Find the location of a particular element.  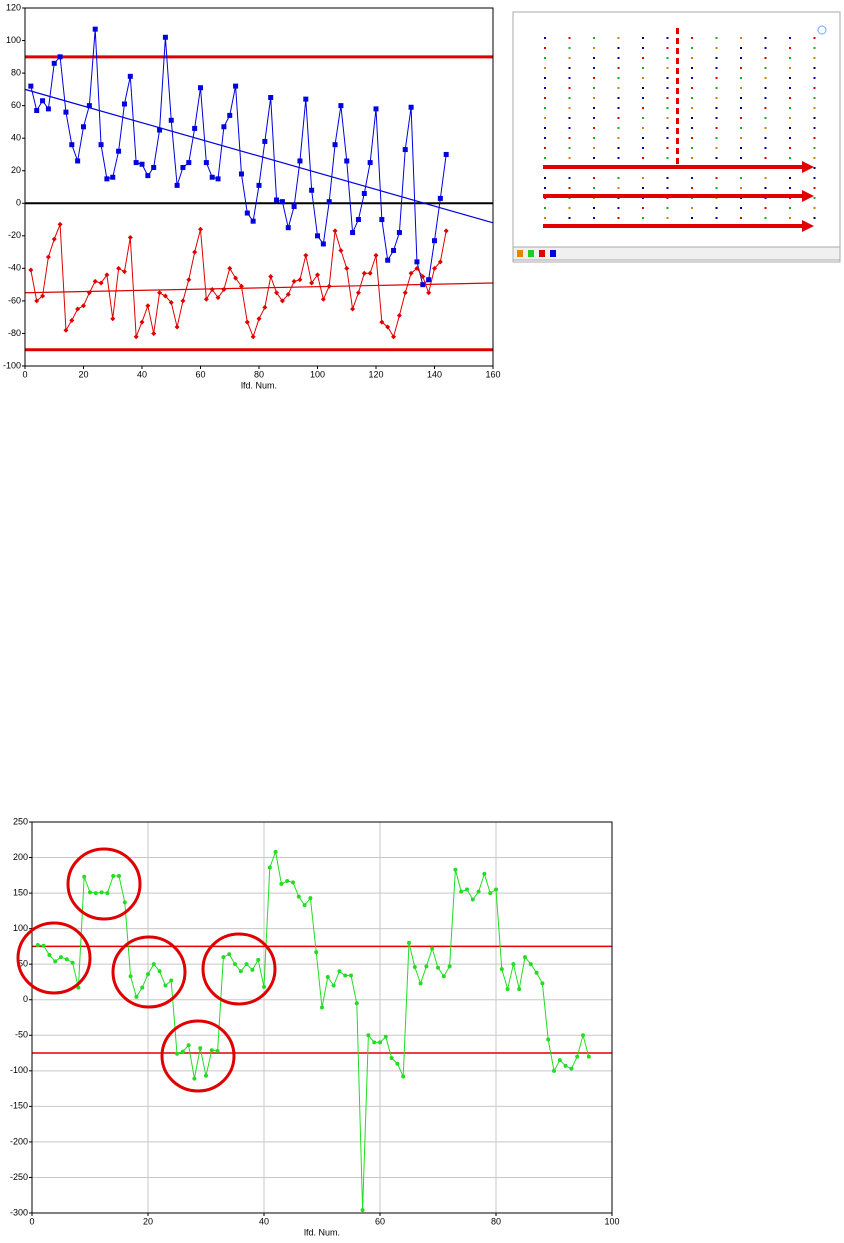

y-tick-label: 80 is located at coordinates (16, 72).